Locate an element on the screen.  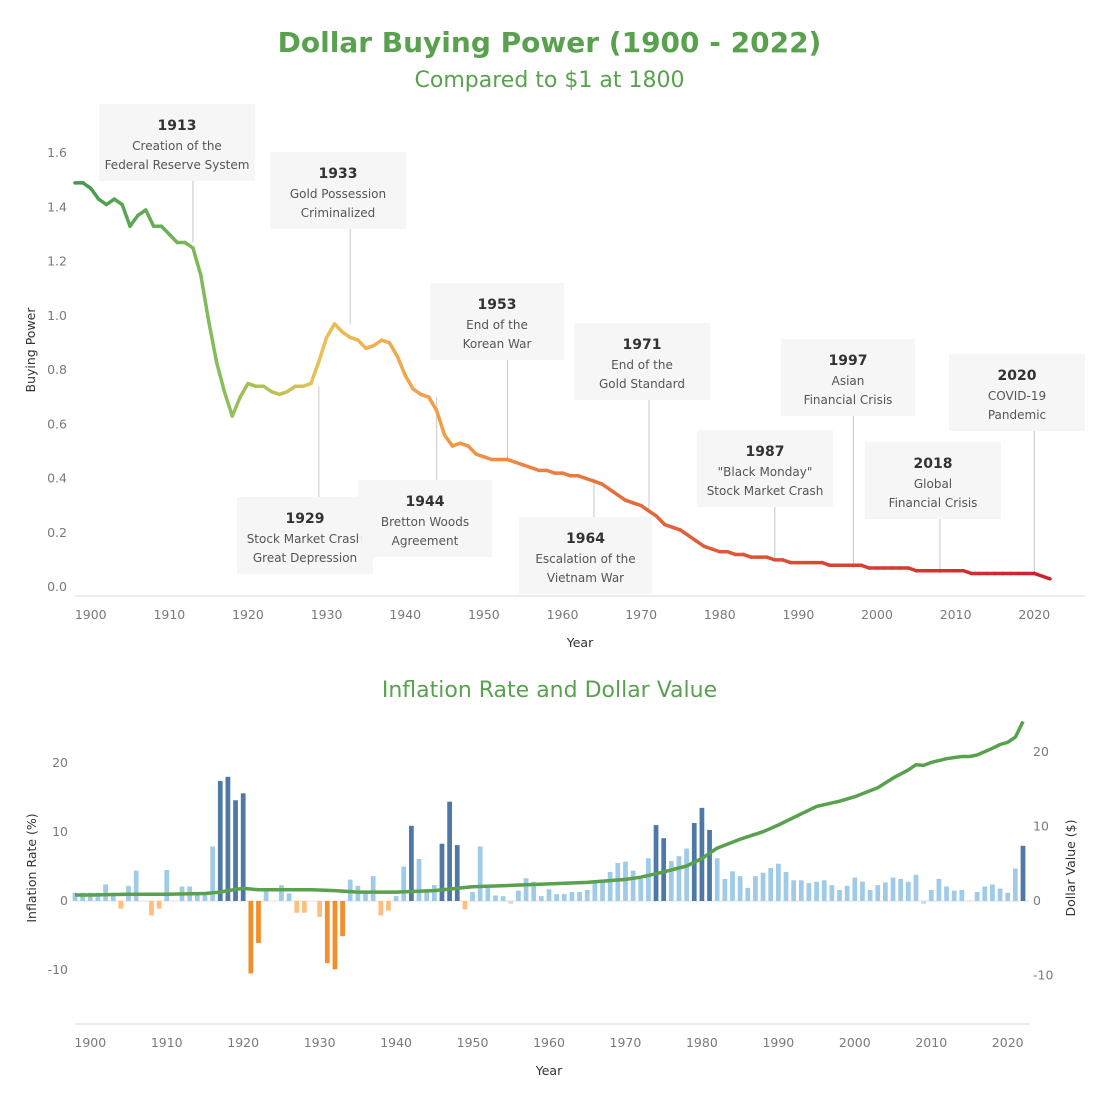
annotation-text: "Black Monday" is located at coordinates (765, 472).